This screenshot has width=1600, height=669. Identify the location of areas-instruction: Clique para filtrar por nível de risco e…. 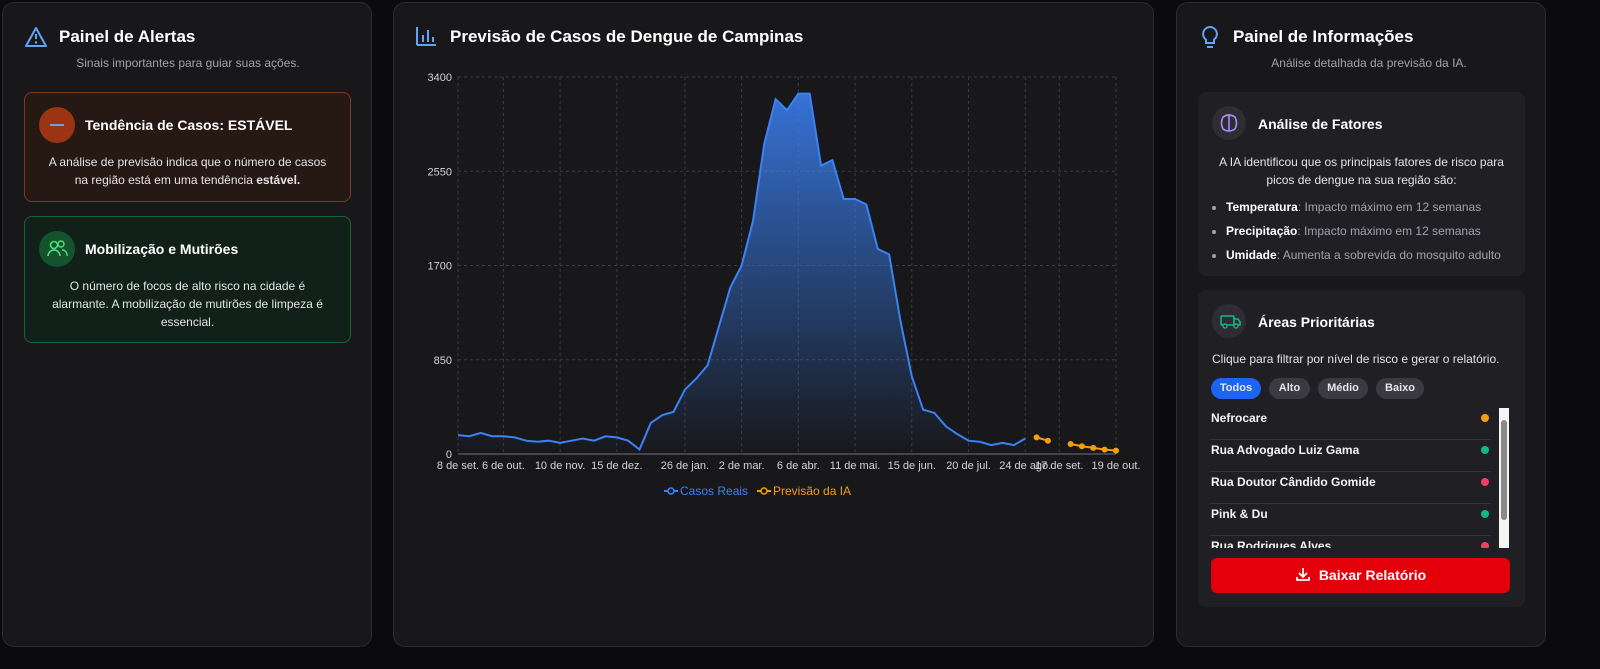
(1356, 359).